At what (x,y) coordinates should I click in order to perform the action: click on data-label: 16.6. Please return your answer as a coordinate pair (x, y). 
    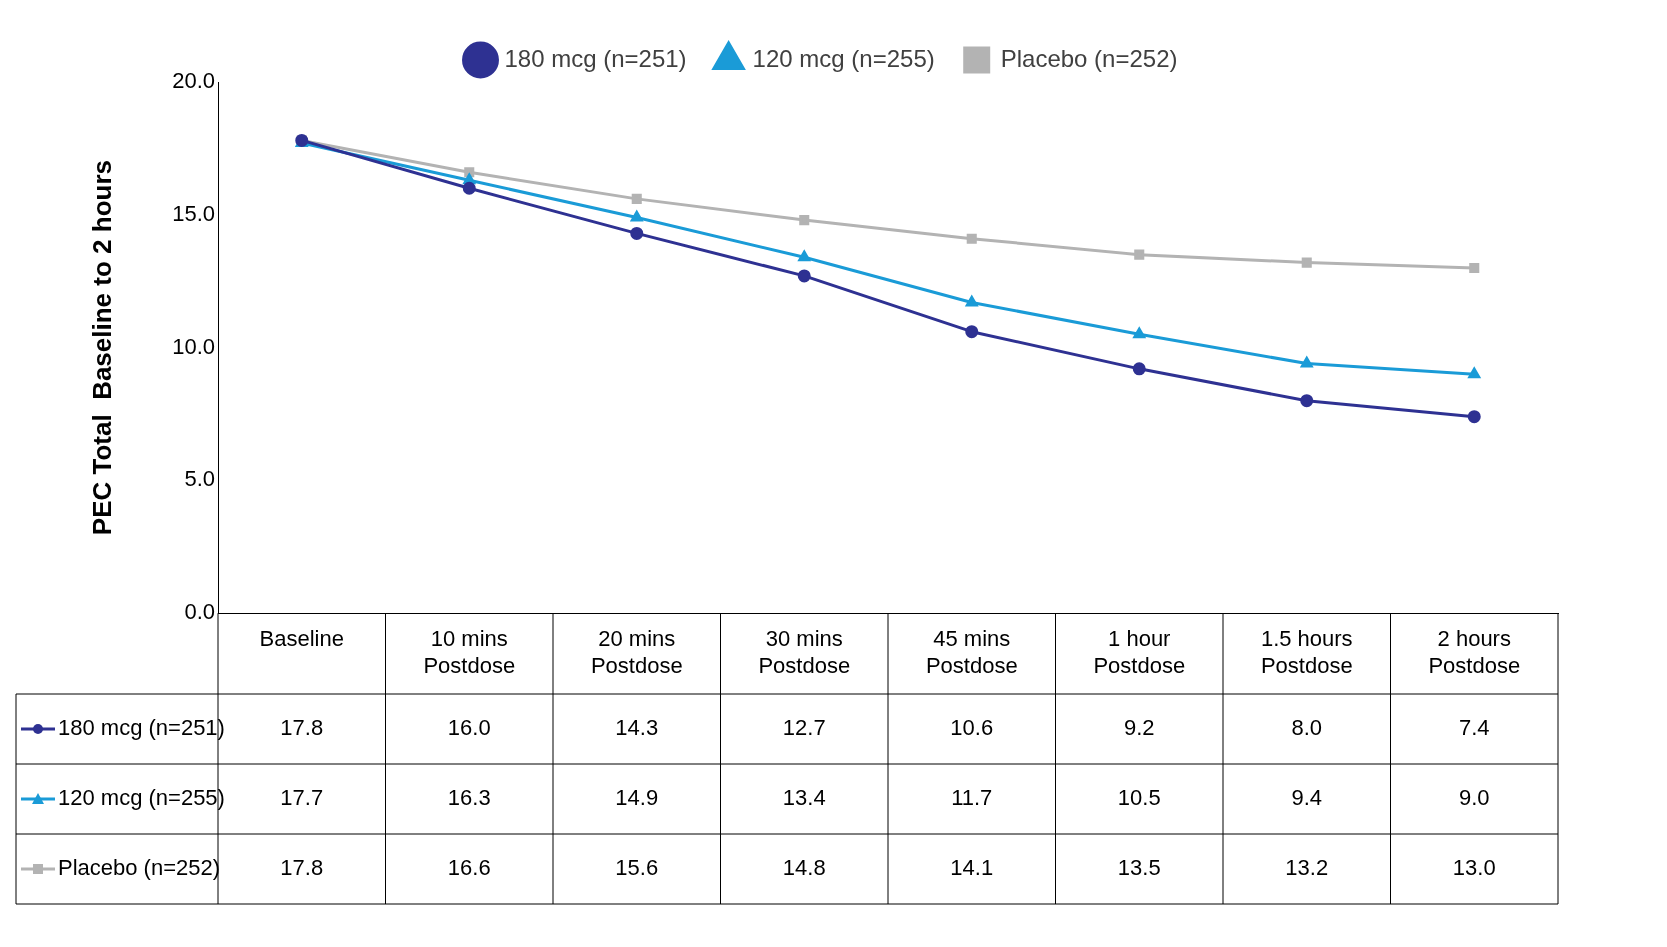
    Looking at the image, I should click on (469, 868).